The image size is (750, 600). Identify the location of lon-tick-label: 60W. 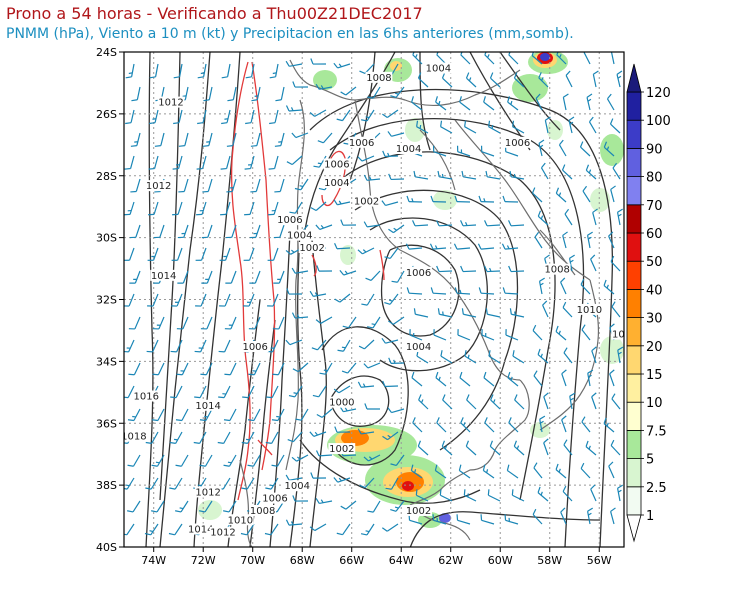
(500, 560).